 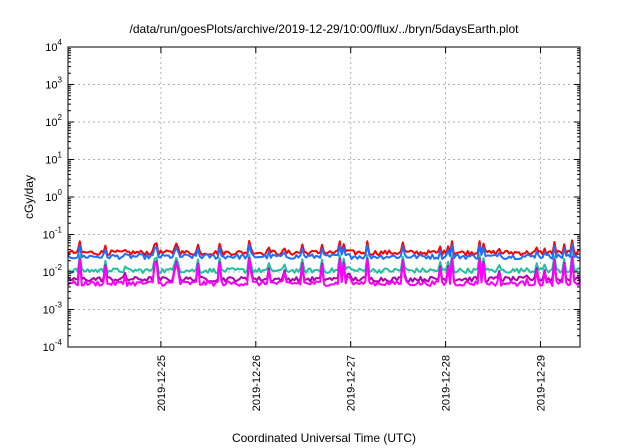 I want to click on y-tick-label: 10⁻⁴, so click(x=53, y=346).